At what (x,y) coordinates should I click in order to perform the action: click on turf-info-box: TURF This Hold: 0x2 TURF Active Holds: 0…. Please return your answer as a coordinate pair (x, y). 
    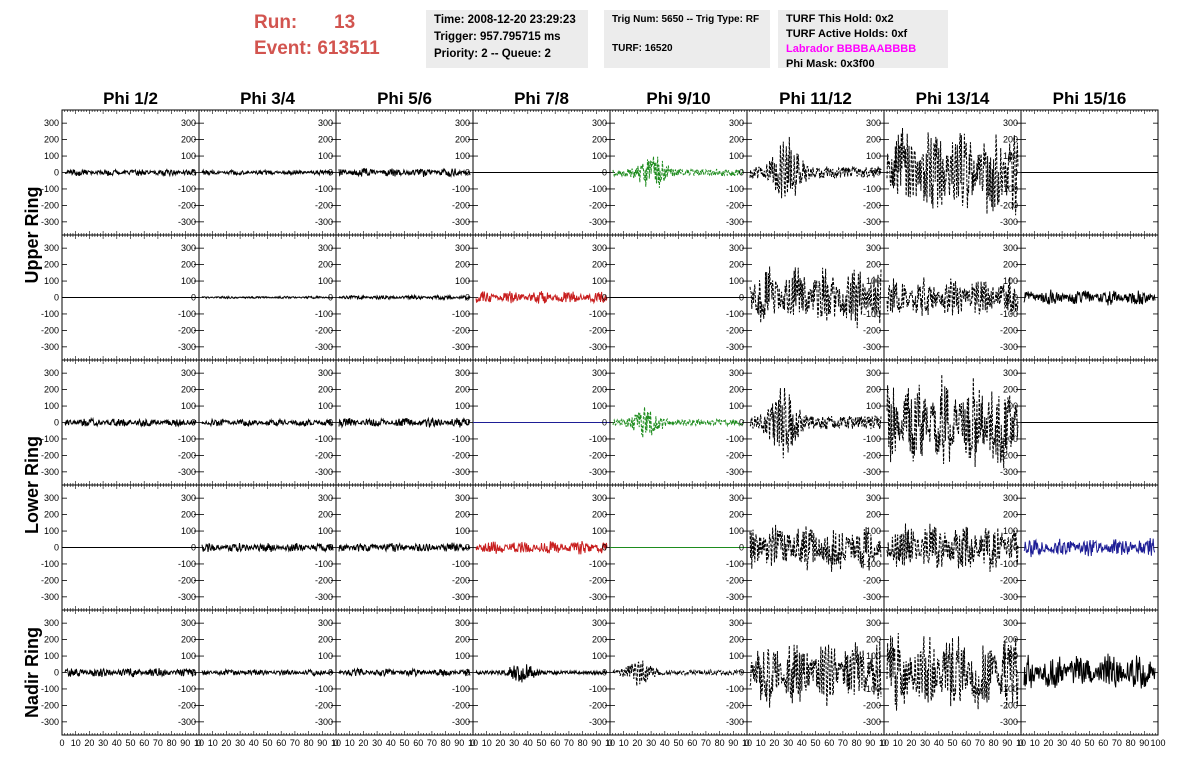
    Looking at the image, I should click on (863, 40).